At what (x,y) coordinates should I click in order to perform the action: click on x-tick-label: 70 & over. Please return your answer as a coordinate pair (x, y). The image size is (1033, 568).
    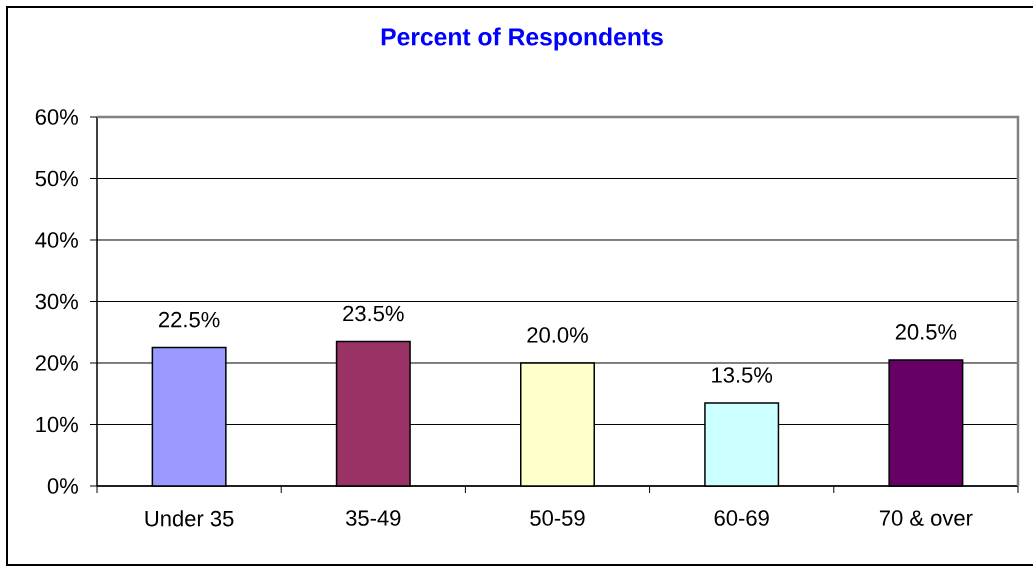
    Looking at the image, I should click on (926, 518).